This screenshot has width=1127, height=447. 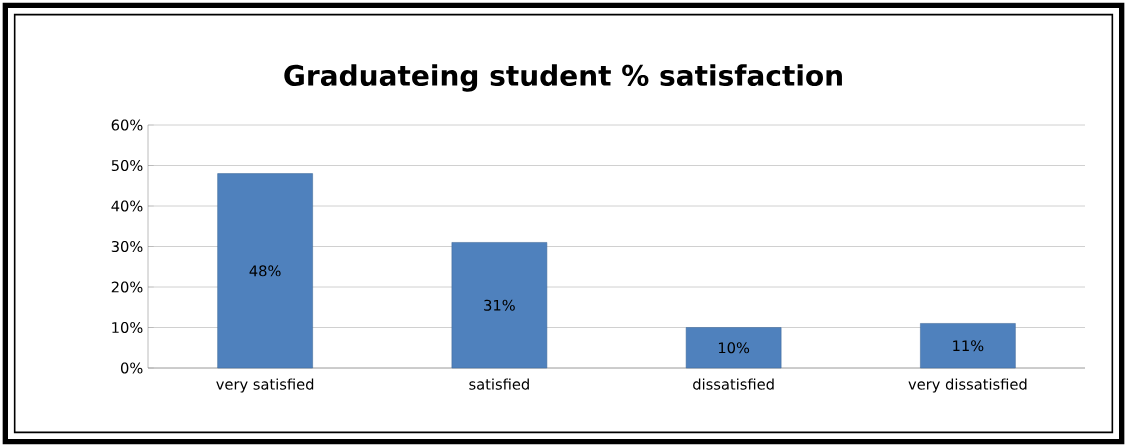 I want to click on y-tick-label: 50%, so click(x=127, y=165).